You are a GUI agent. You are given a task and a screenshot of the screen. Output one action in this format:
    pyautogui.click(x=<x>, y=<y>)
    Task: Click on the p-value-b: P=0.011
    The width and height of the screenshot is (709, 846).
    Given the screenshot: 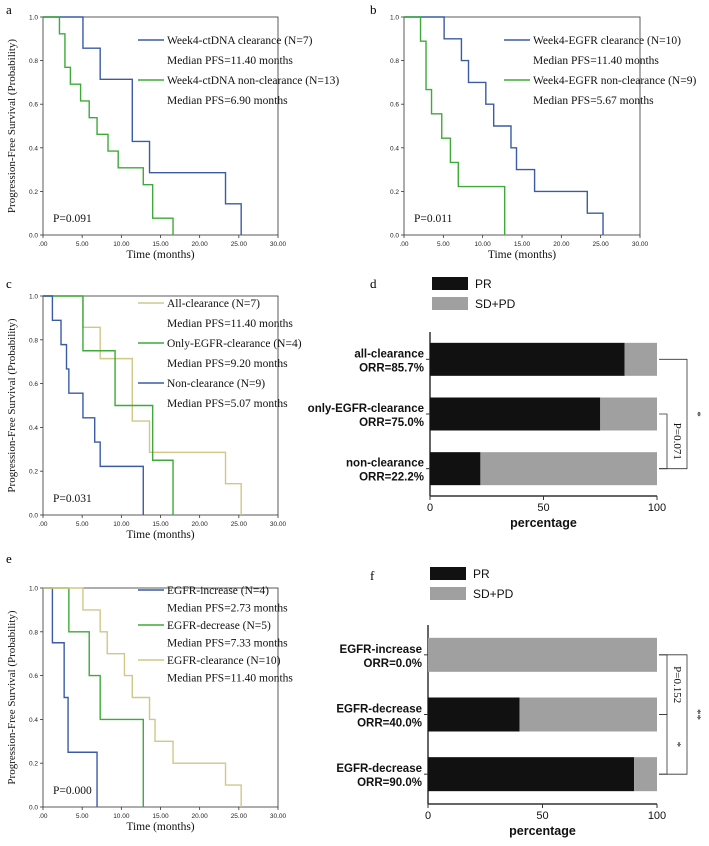 What is the action you would take?
    pyautogui.click(x=433, y=219)
    